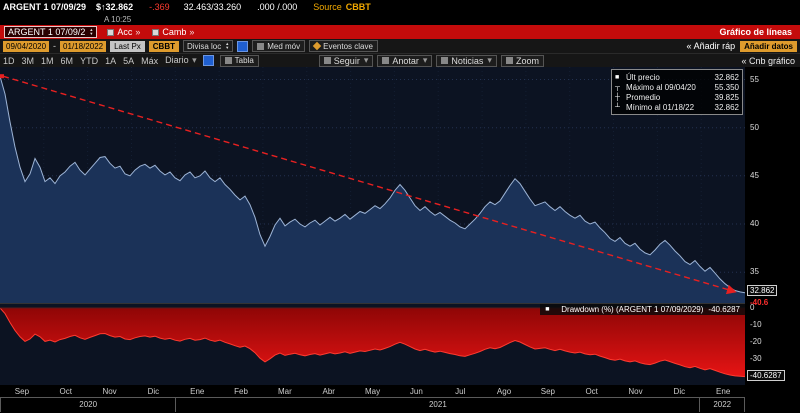 The height and width of the screenshot is (413, 800). What do you see at coordinates (754, 175) in the screenshot?
I see `price-tick-label: 45` at bounding box center [754, 175].